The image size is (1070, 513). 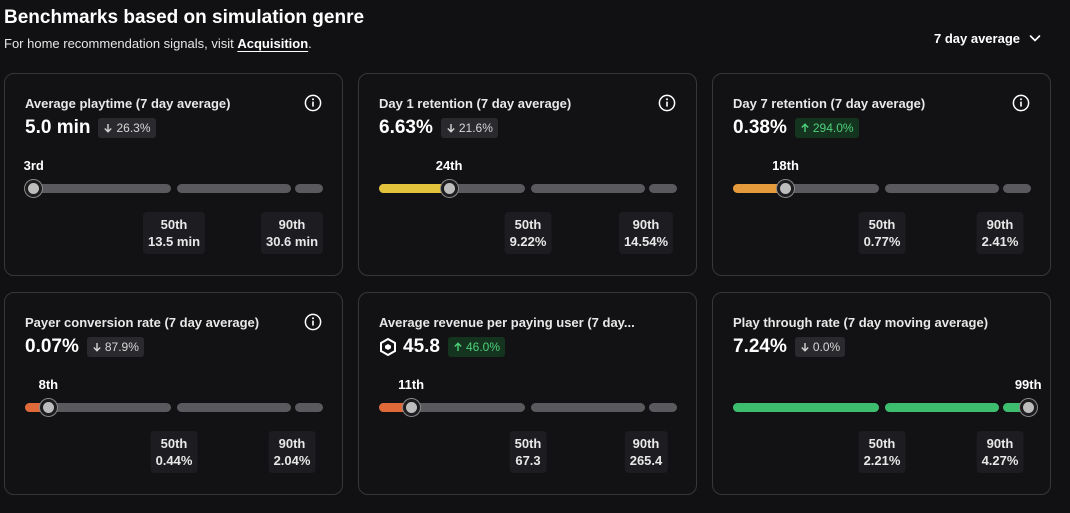 What do you see at coordinates (121, 347) in the screenshot?
I see `delta-value: 87.9%` at bounding box center [121, 347].